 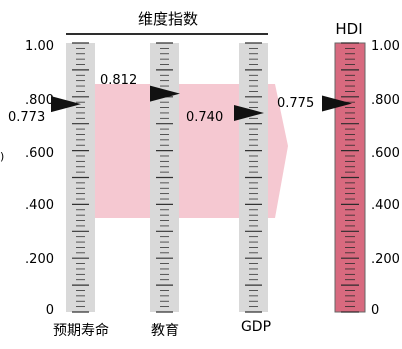 What do you see at coordinates (81, 330) in the screenshot?
I see `life-expectancy-label: 预期寿命` at bounding box center [81, 330].